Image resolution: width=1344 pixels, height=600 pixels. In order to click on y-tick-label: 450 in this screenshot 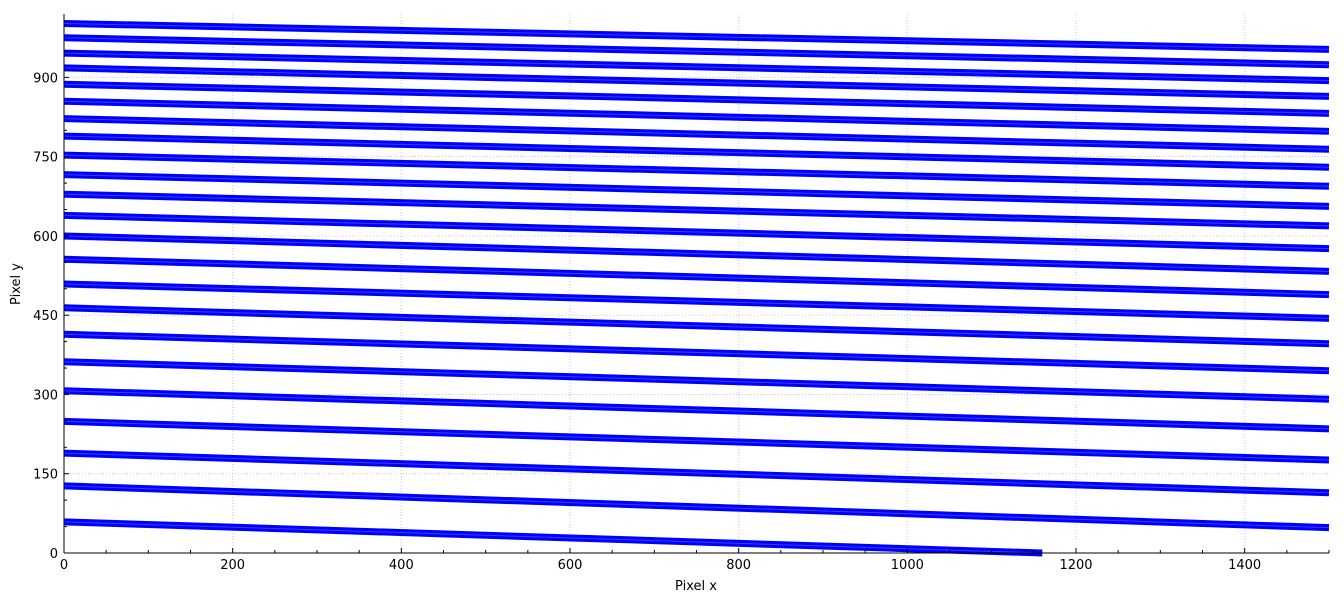, I will do `click(45, 316)`.